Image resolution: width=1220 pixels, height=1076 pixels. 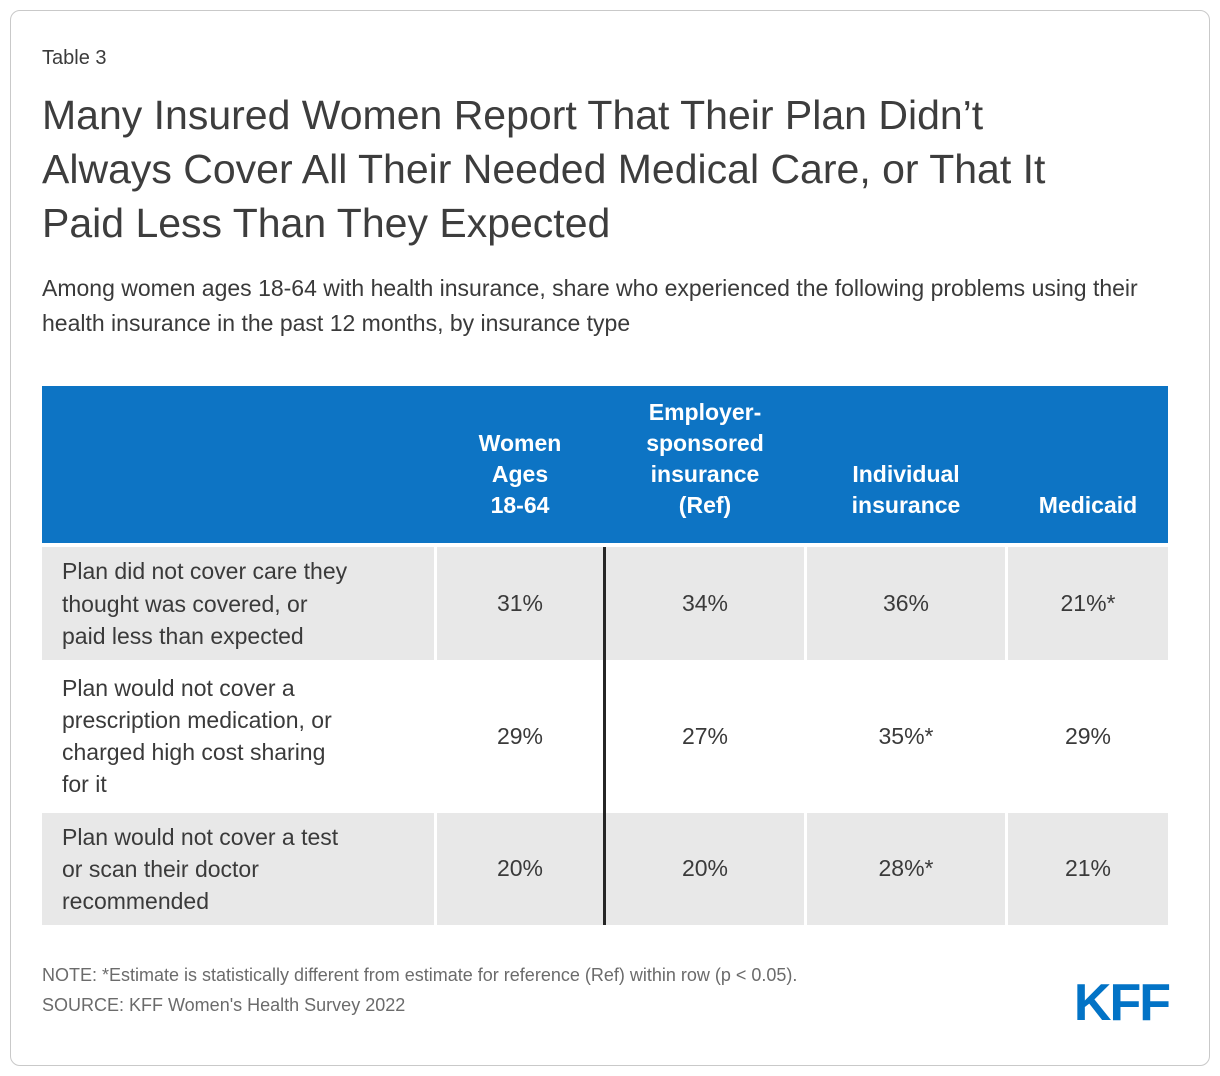 What do you see at coordinates (1088, 869) in the screenshot?
I see `value-cell: 21%` at bounding box center [1088, 869].